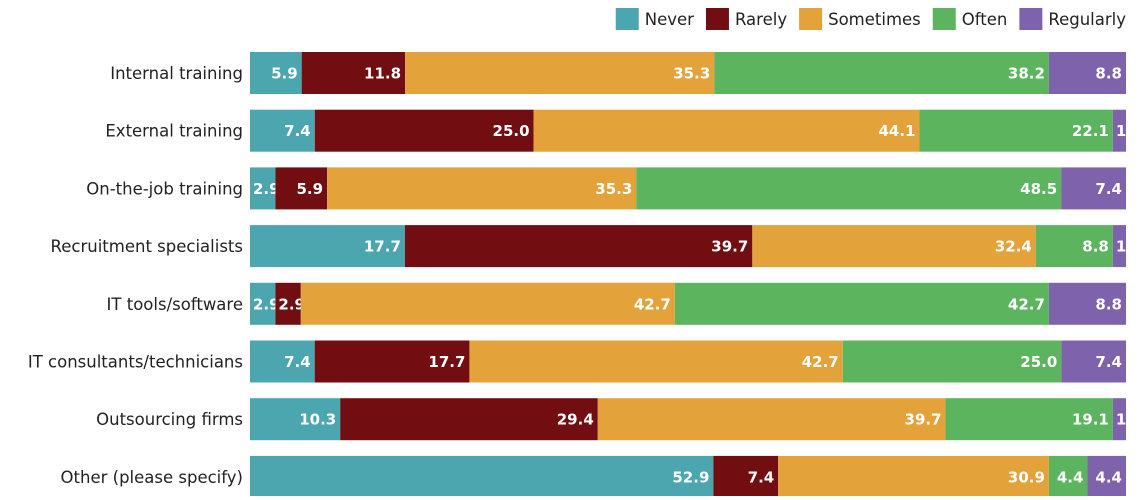 The width and height of the screenshot is (1138, 500). What do you see at coordinates (147, 246) in the screenshot?
I see `category-label-recruitment-specialists: Recruitment specialists` at bounding box center [147, 246].